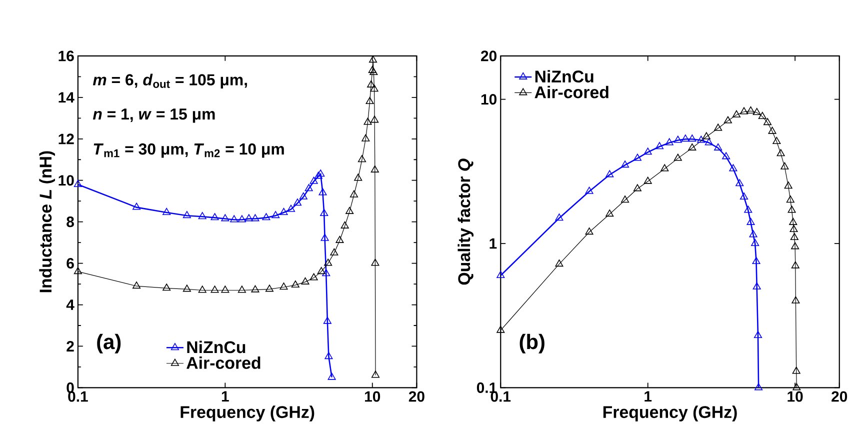  What do you see at coordinates (66, 56) in the screenshot?
I see `y-tick-label: 16` at bounding box center [66, 56].